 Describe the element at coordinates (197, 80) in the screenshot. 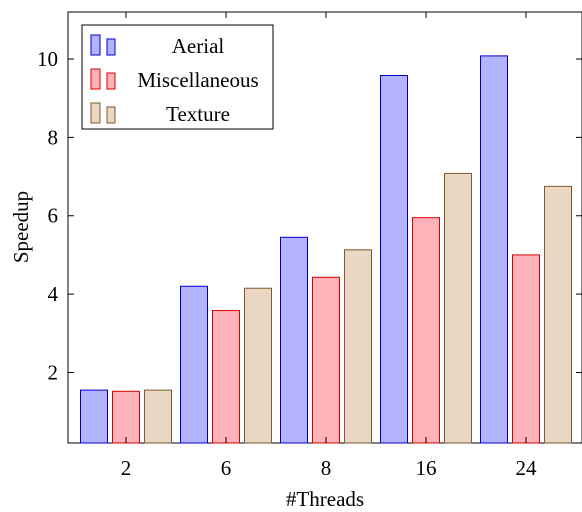

I see `legend-label-miscellaneous: Miscellaneous` at that location.